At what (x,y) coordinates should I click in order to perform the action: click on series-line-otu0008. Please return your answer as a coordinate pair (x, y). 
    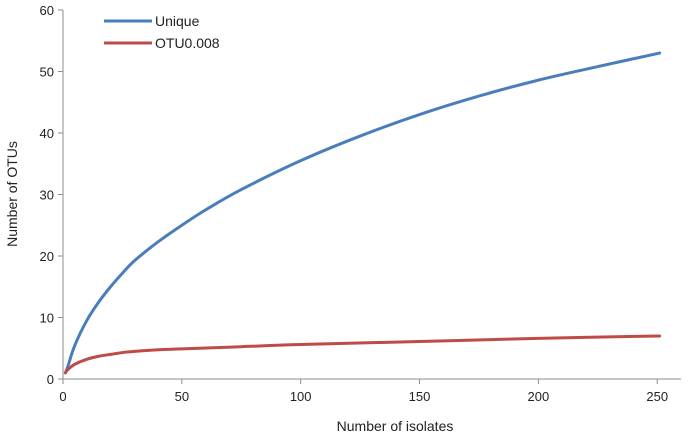
    Looking at the image, I should click on (362, 354).